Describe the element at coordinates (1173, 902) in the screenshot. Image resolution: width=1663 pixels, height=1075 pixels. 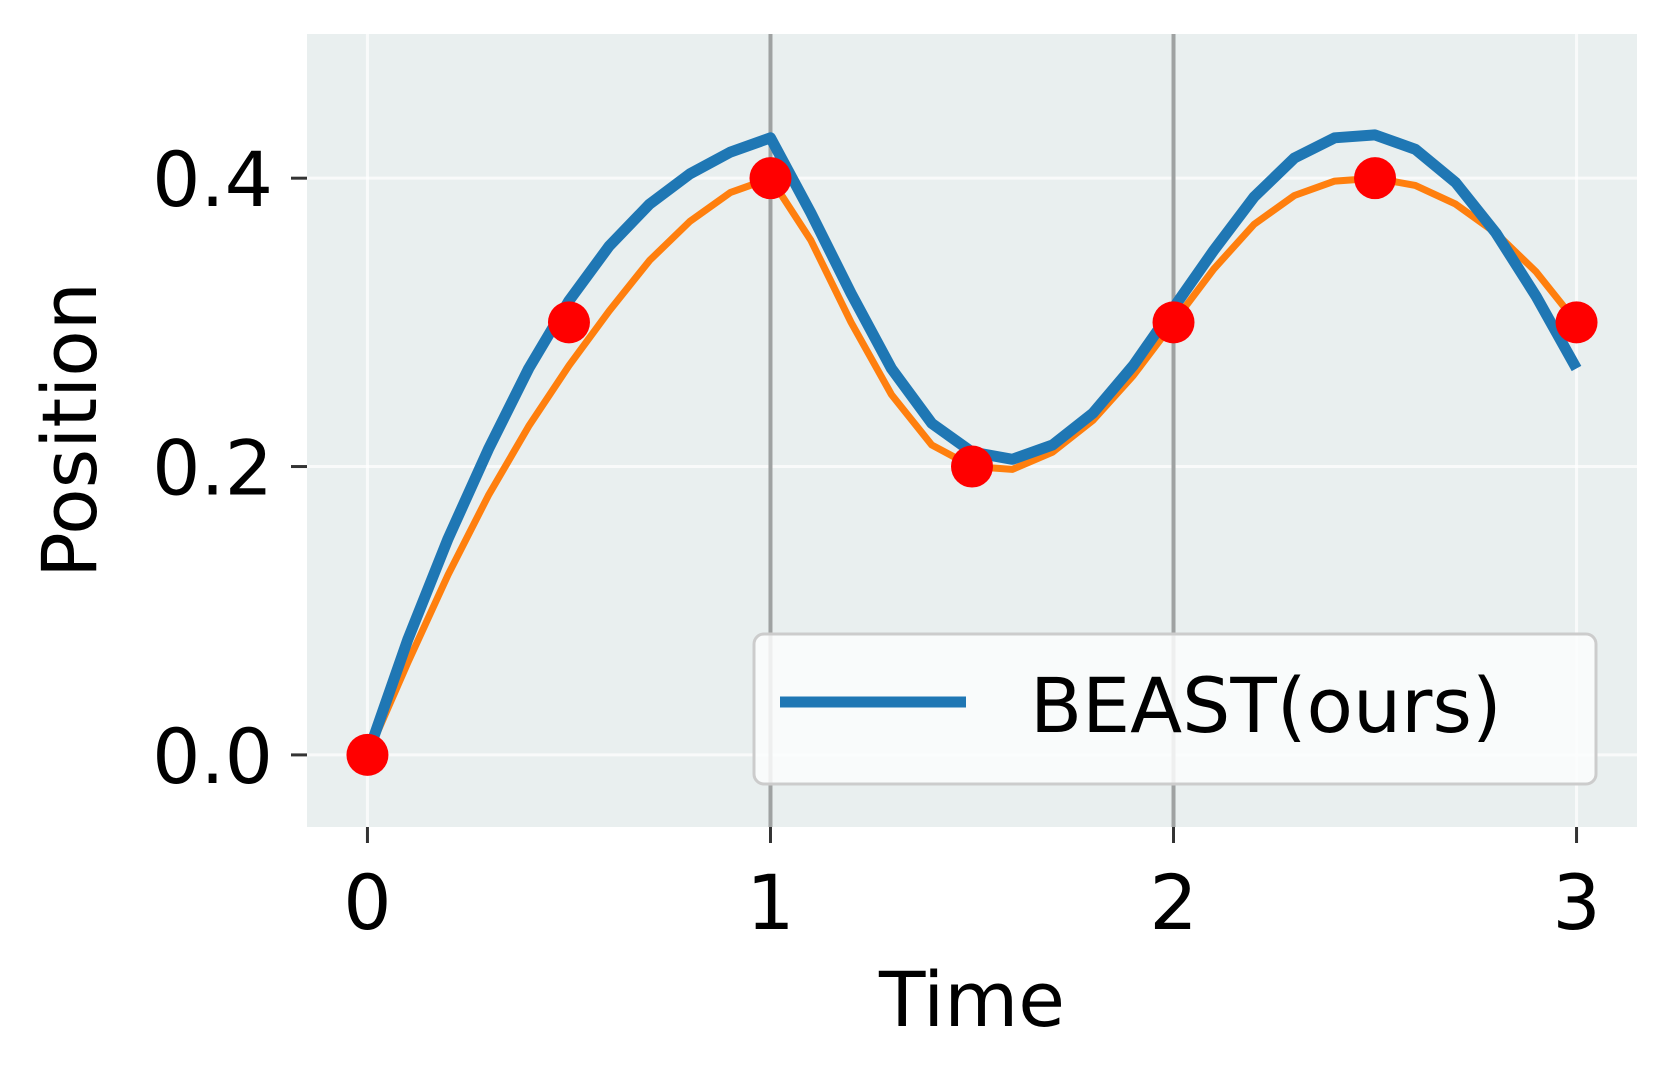
I see `x-tick-label-2: 2` at that location.